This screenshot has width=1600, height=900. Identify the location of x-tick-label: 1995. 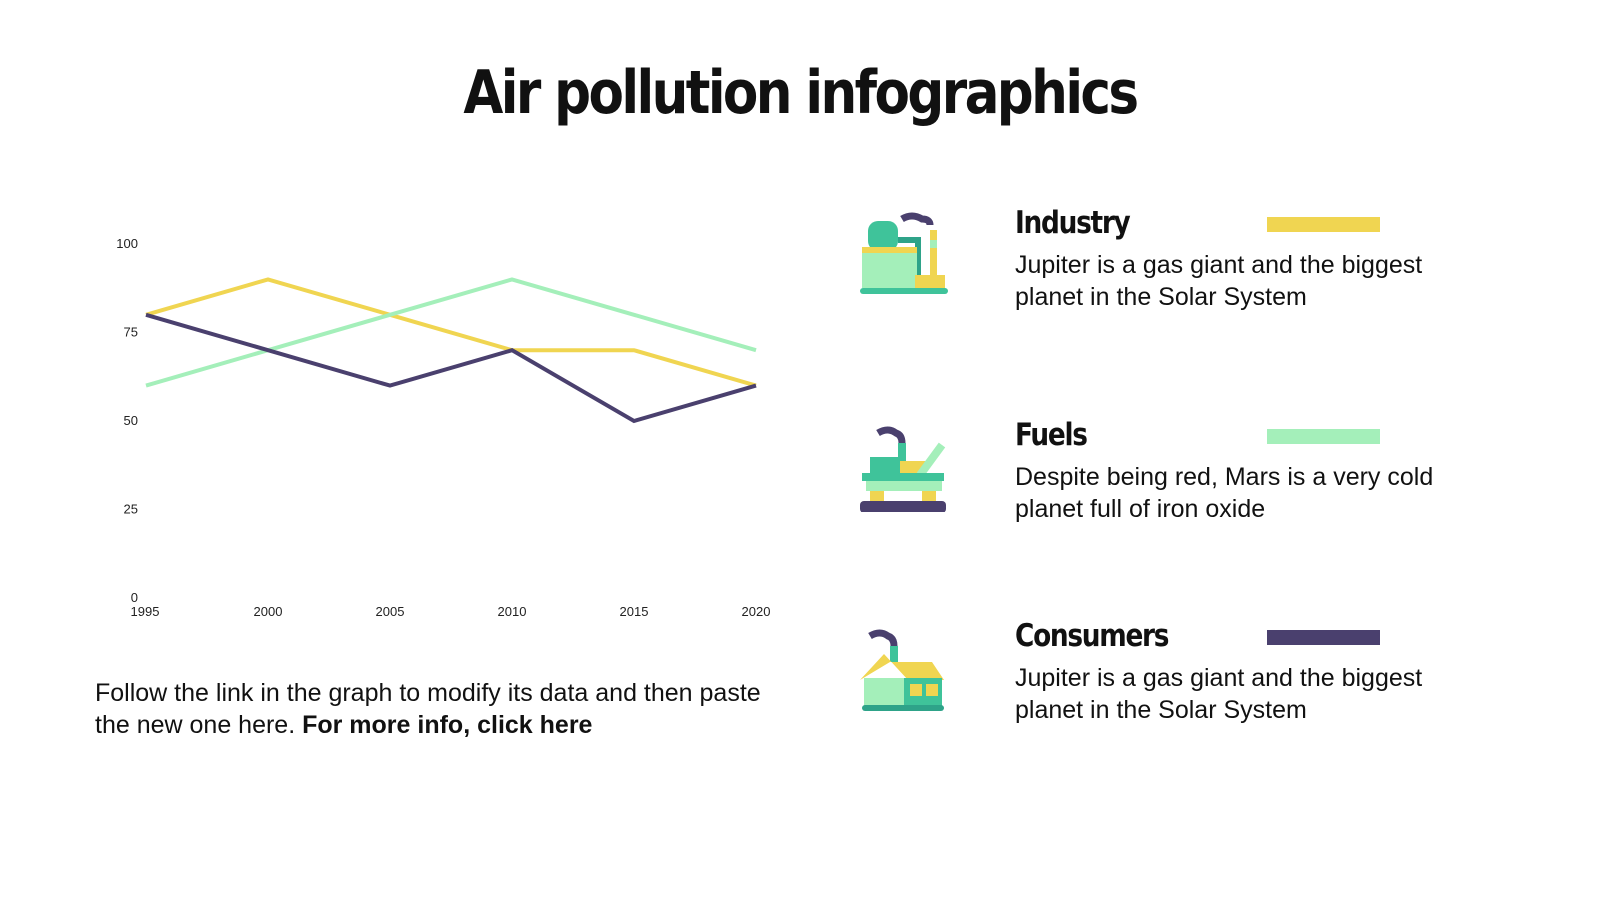
(145, 611).